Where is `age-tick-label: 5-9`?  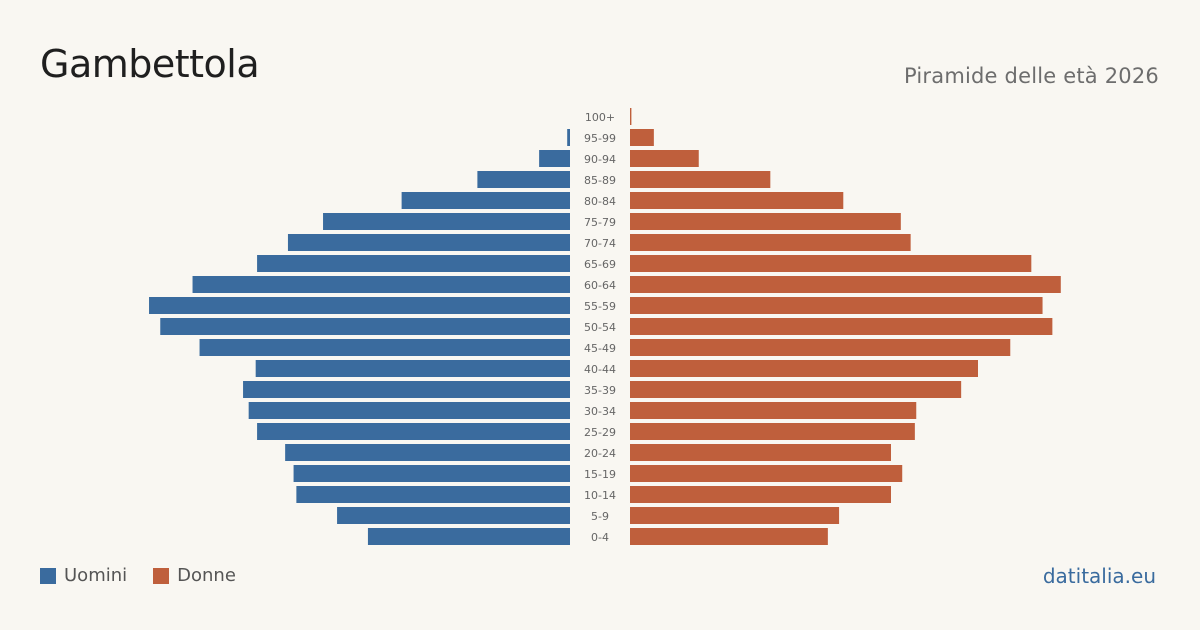
age-tick-label: 5-9 is located at coordinates (600, 516).